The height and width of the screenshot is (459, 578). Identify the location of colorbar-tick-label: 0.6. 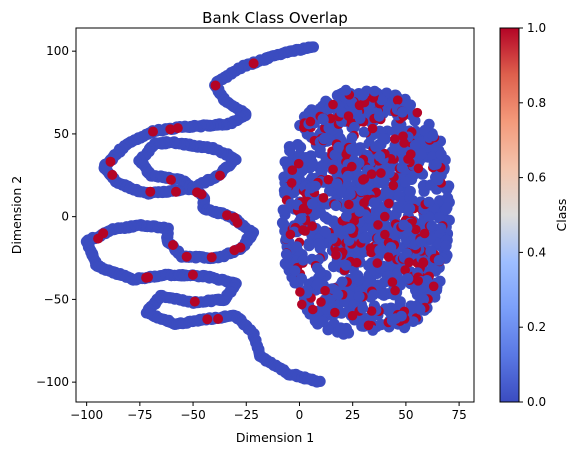
(536, 178).